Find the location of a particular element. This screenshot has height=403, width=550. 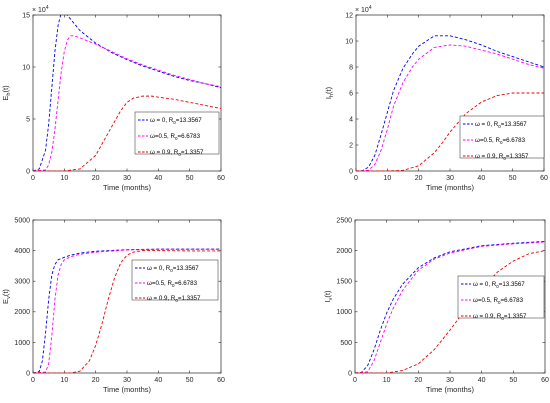

y-axis-label: Ev(t) is located at coordinates (6, 296).